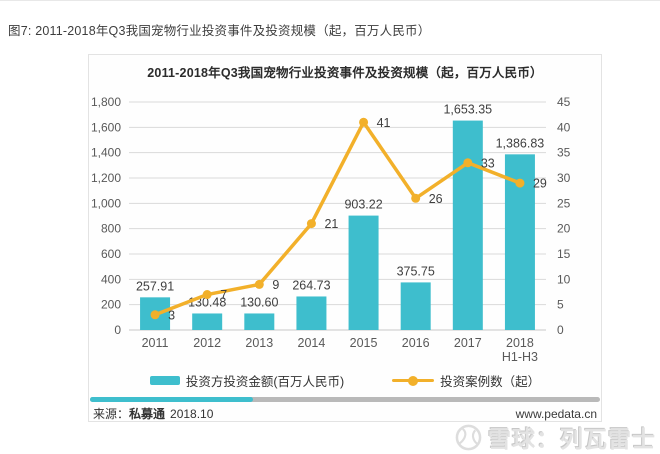 The width and height of the screenshot is (660, 454). I want to click on source-prefix: 来源：, so click(111, 414).